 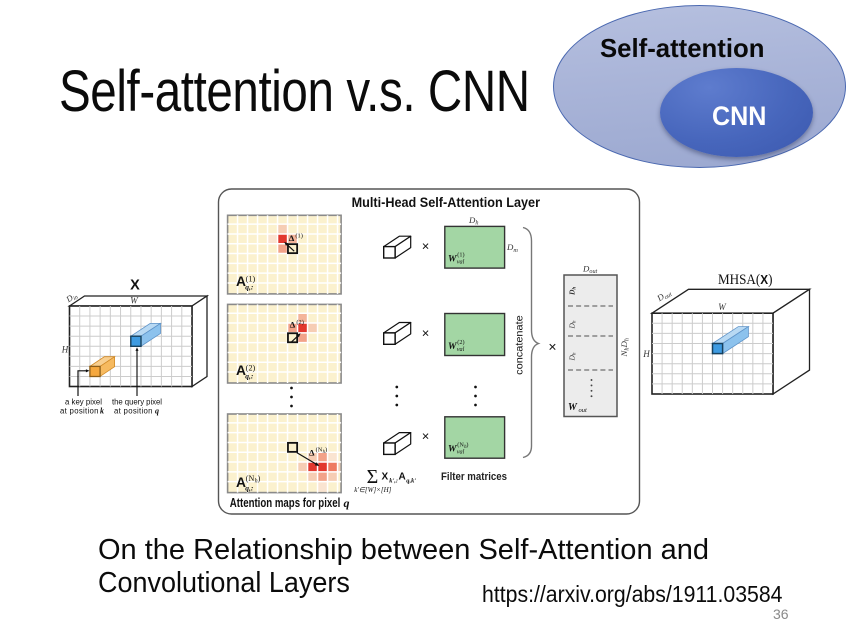 I want to click on svg-text: Attention maps for pixel, so click(x=285, y=502).